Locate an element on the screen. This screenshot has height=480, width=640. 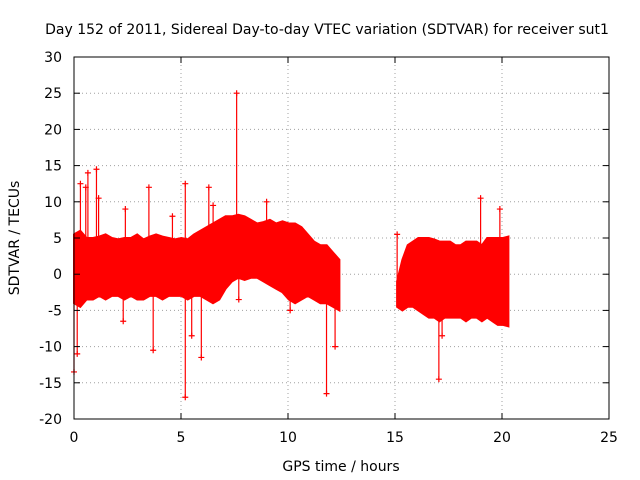
x-tick-label: 20 is located at coordinates (502, 438).